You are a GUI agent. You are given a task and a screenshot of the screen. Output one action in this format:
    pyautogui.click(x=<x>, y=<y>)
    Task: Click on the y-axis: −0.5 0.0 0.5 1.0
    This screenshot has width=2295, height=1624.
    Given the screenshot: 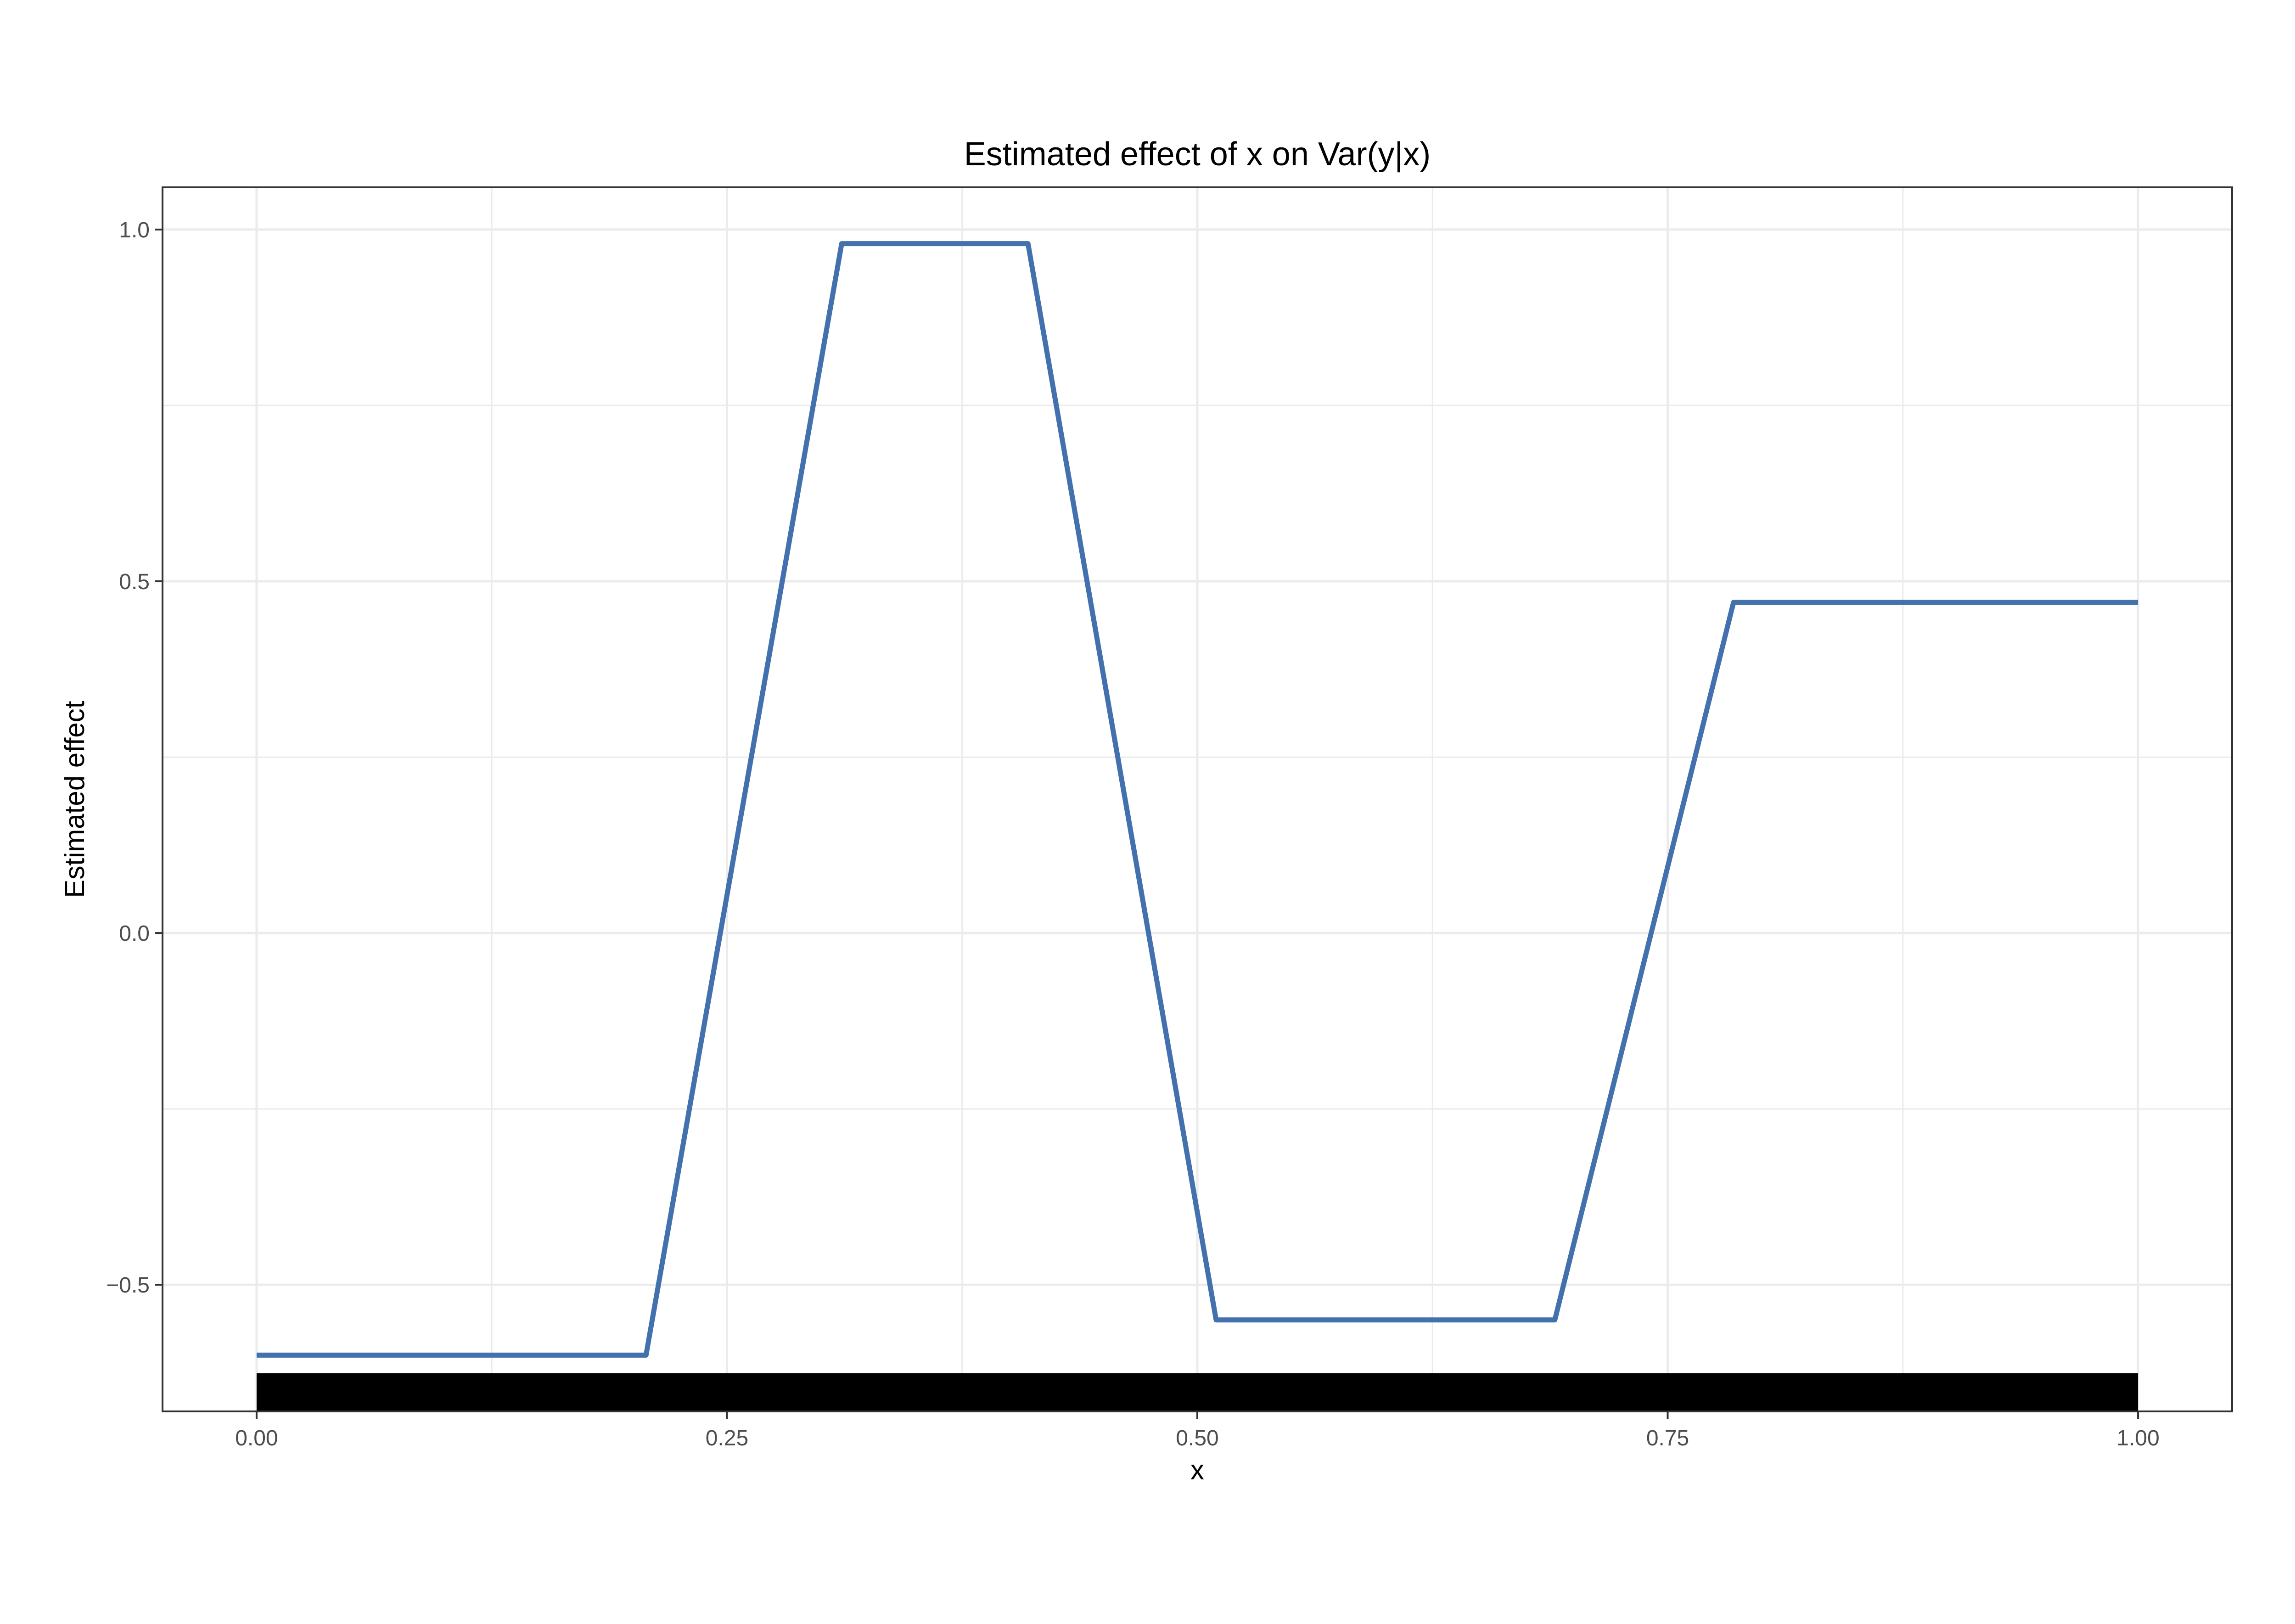 What is the action you would take?
    pyautogui.click(x=134, y=758)
    